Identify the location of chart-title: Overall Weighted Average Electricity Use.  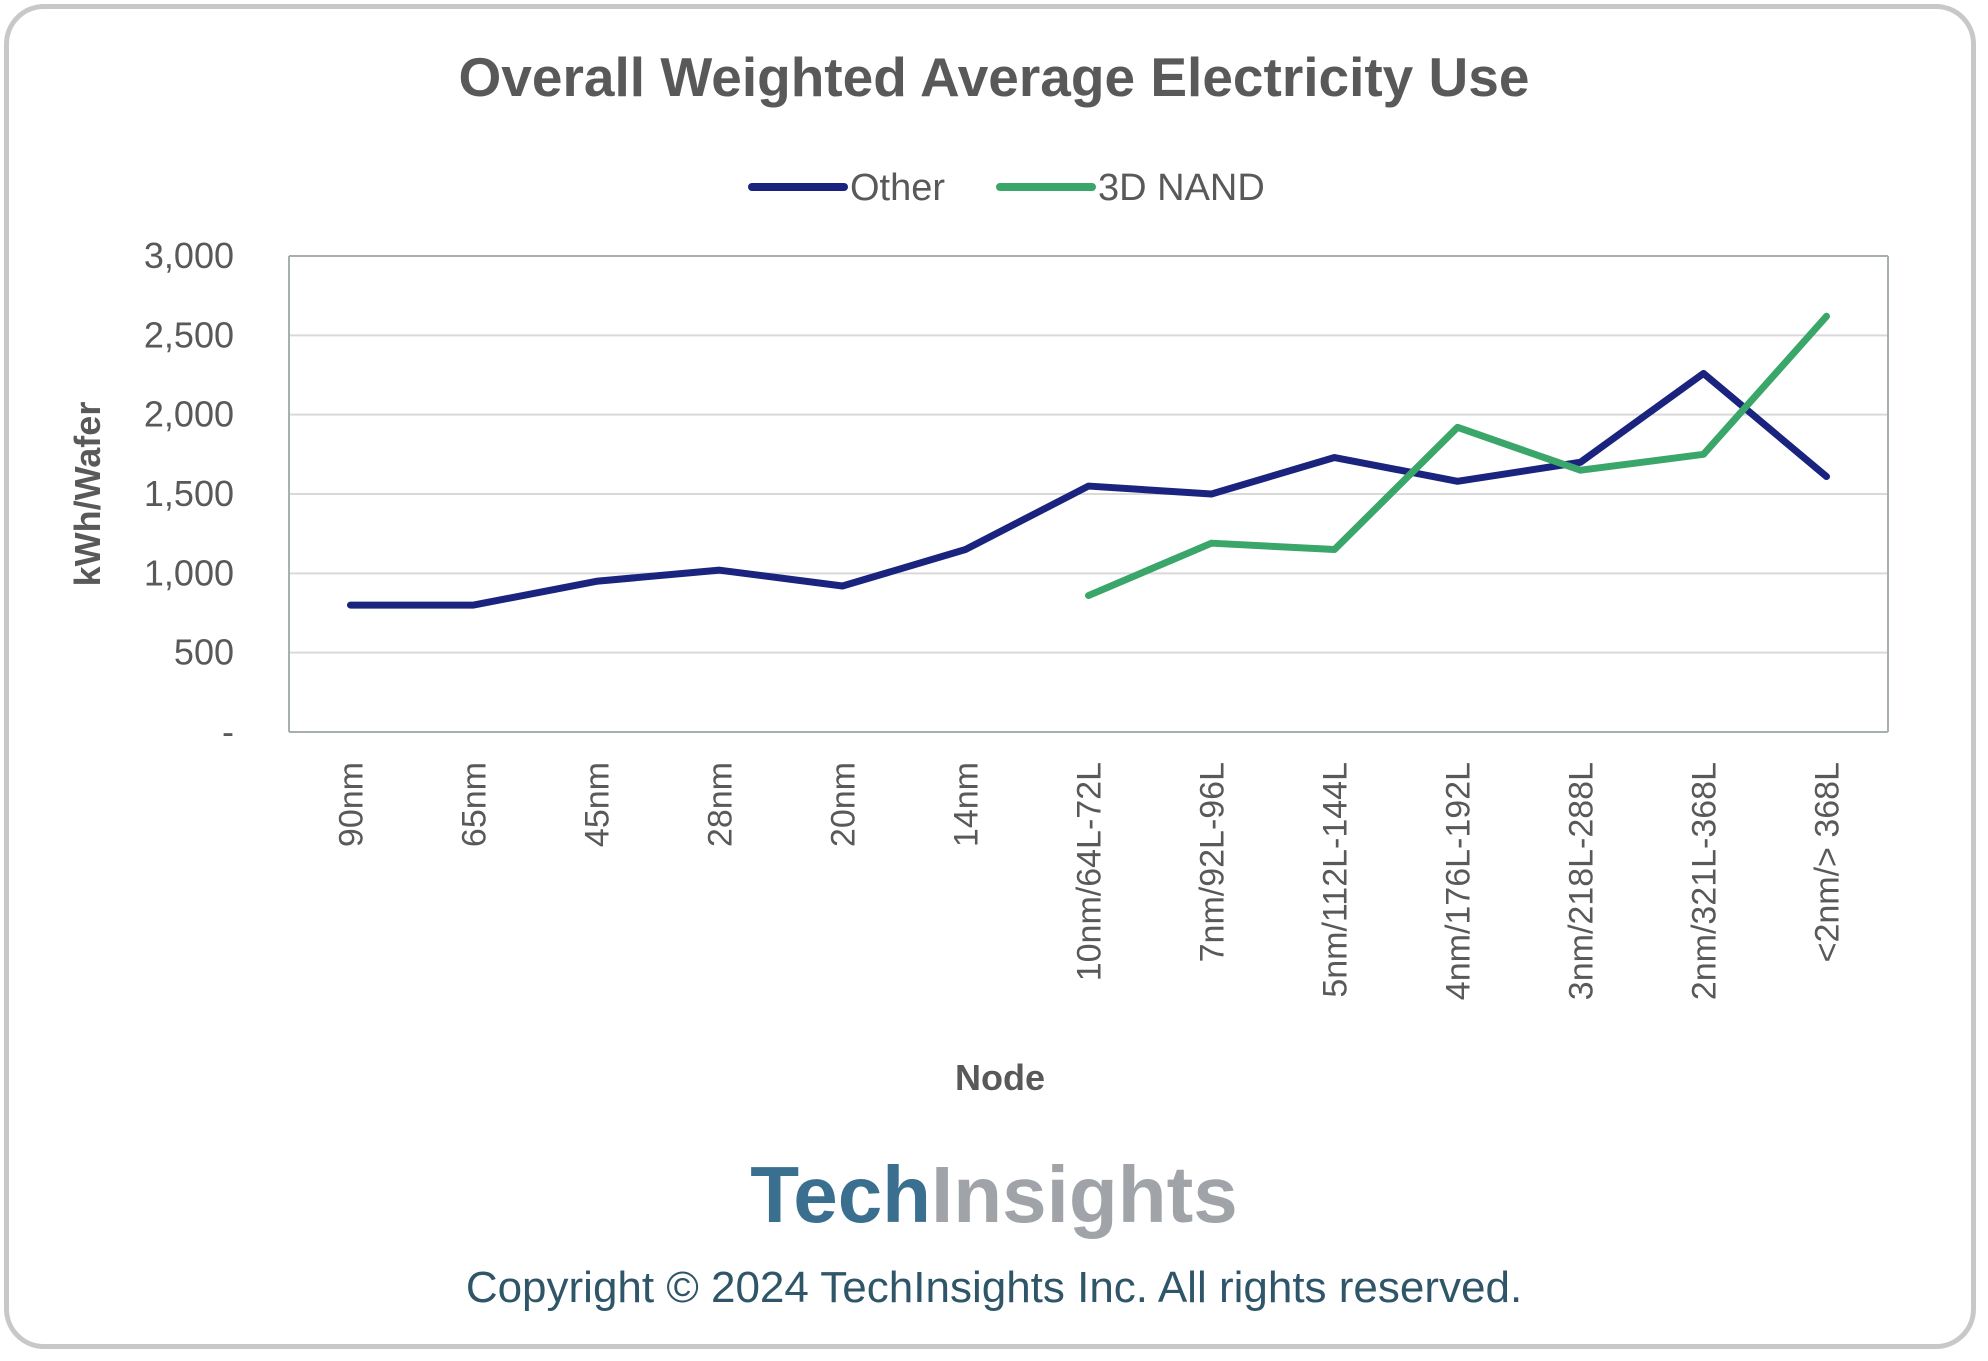
(994, 77).